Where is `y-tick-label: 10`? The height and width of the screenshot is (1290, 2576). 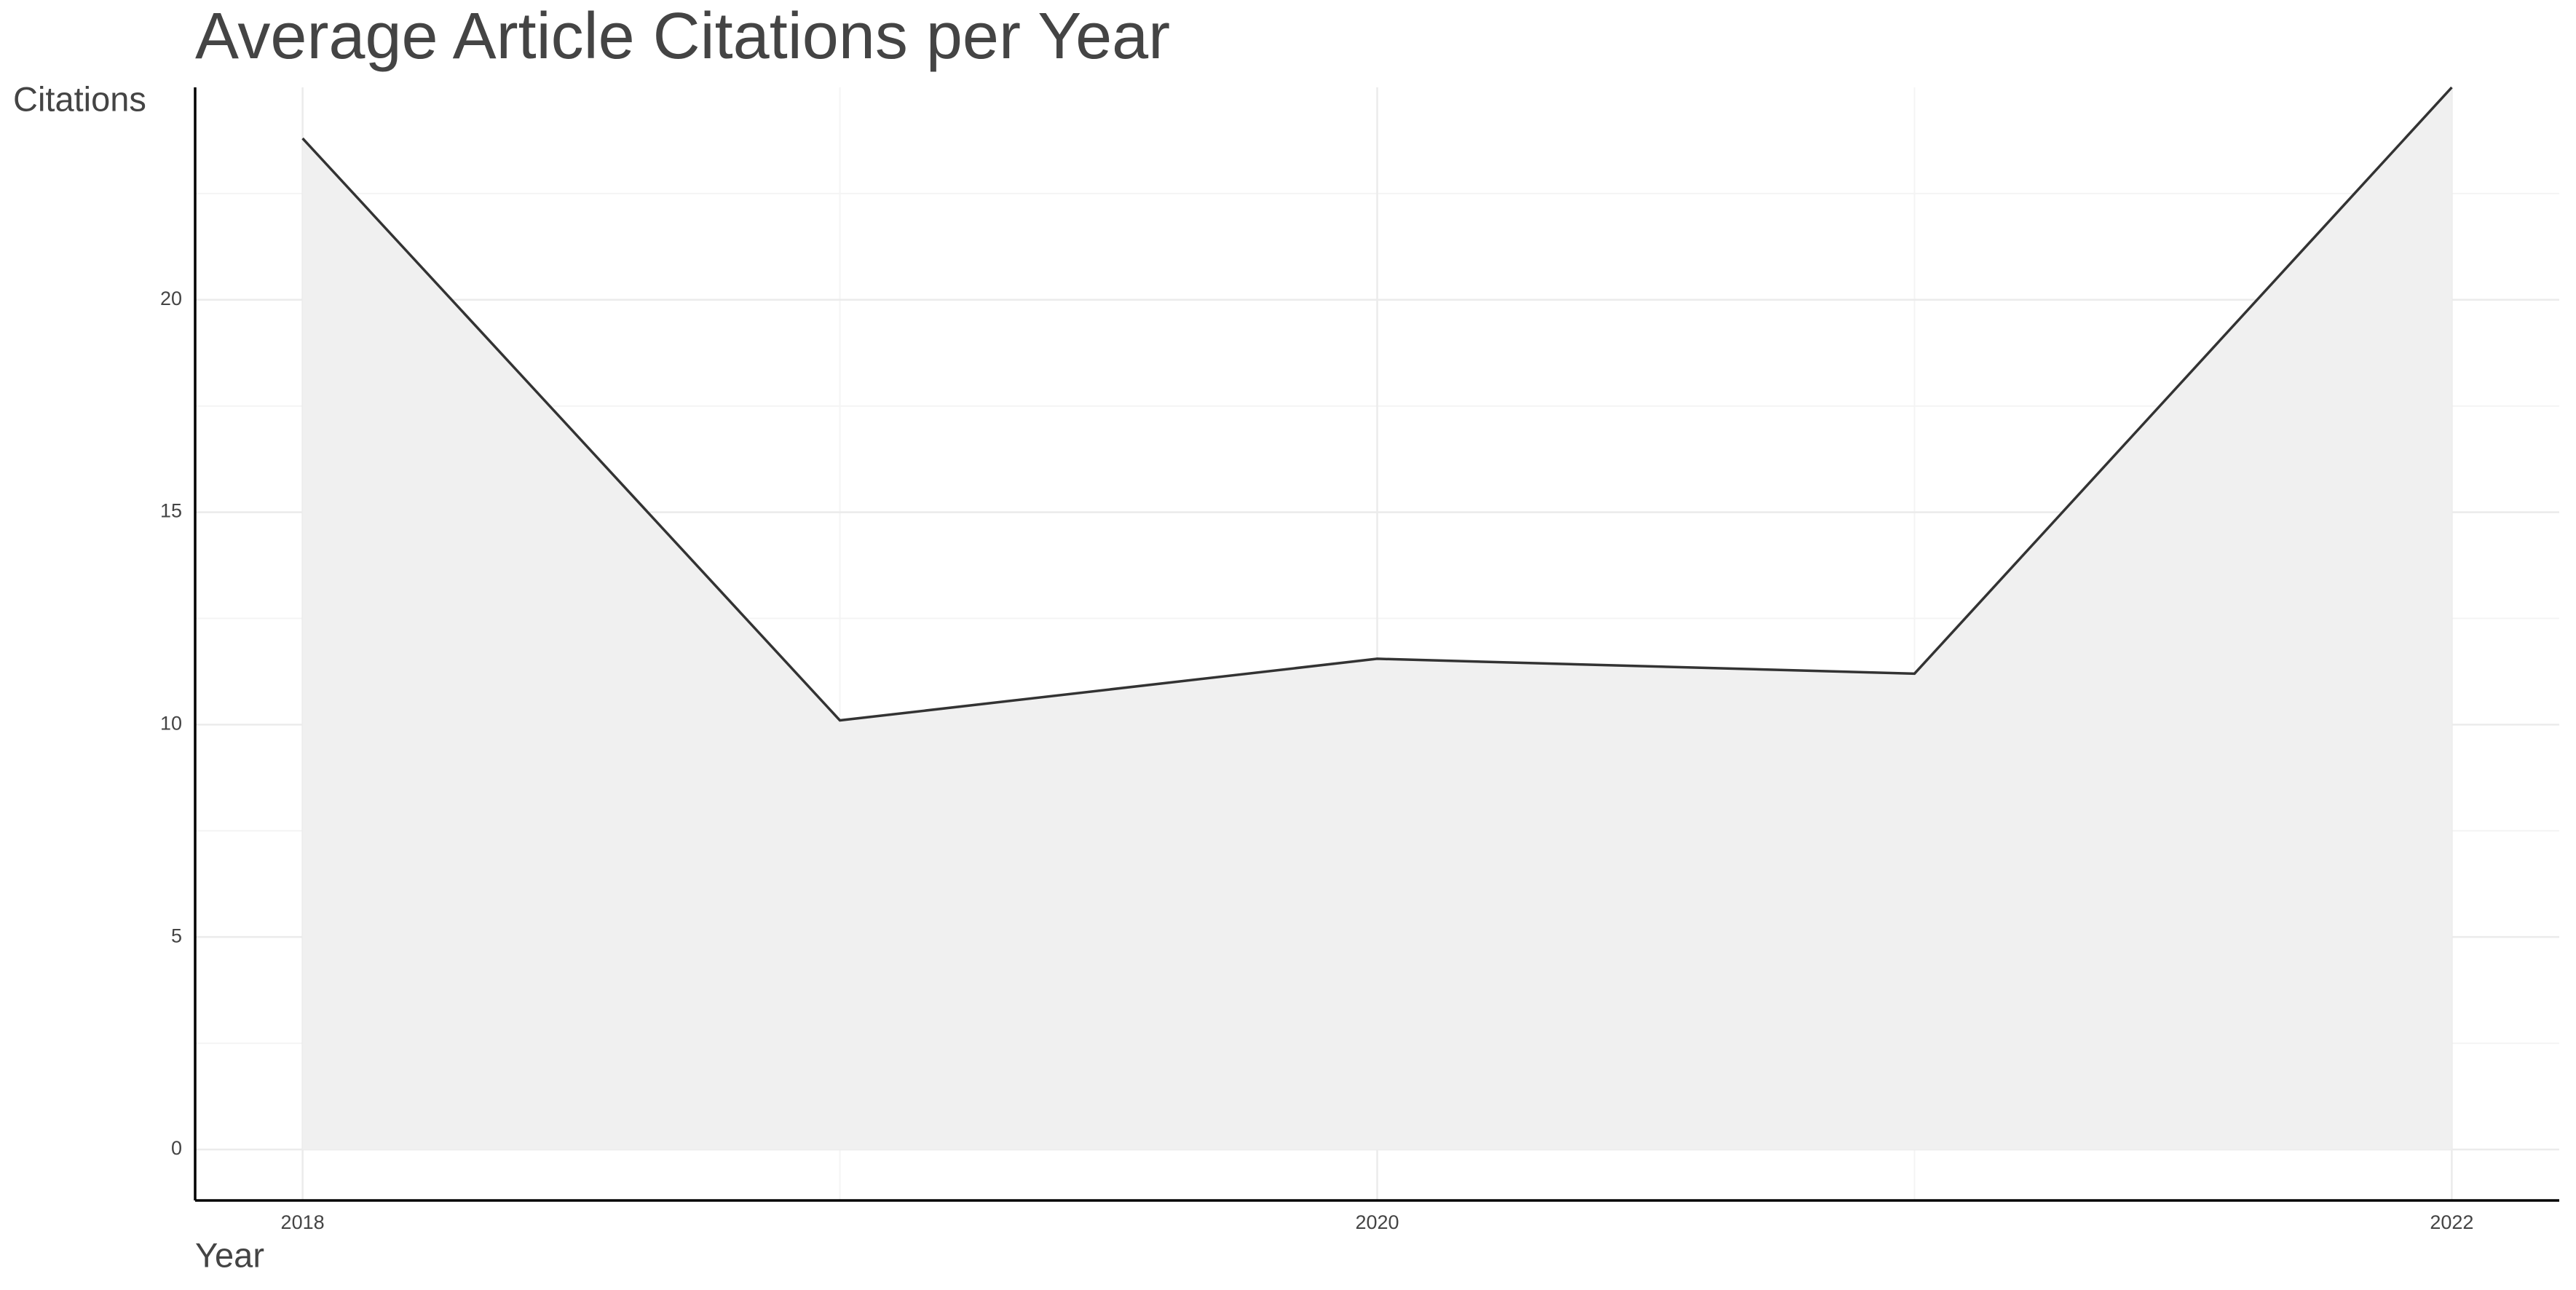
y-tick-label: 10 is located at coordinates (171, 724).